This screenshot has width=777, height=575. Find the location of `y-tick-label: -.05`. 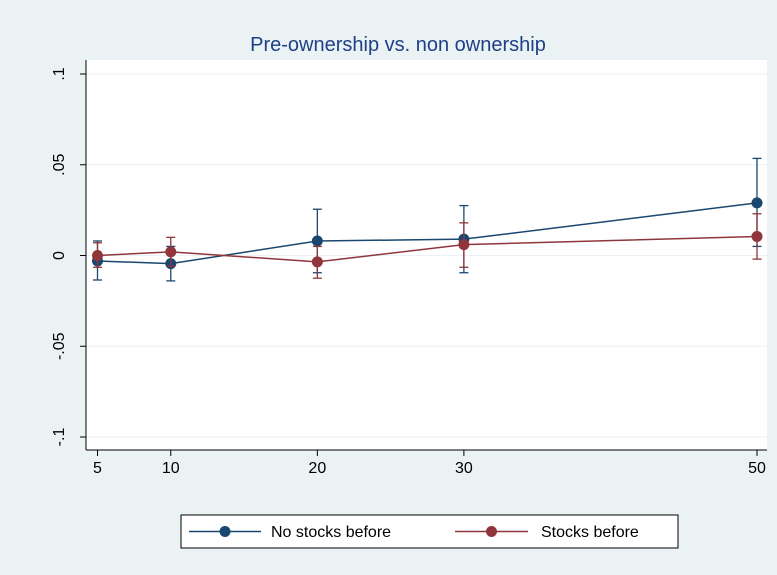

y-tick-label: -.05 is located at coordinates (59, 346).